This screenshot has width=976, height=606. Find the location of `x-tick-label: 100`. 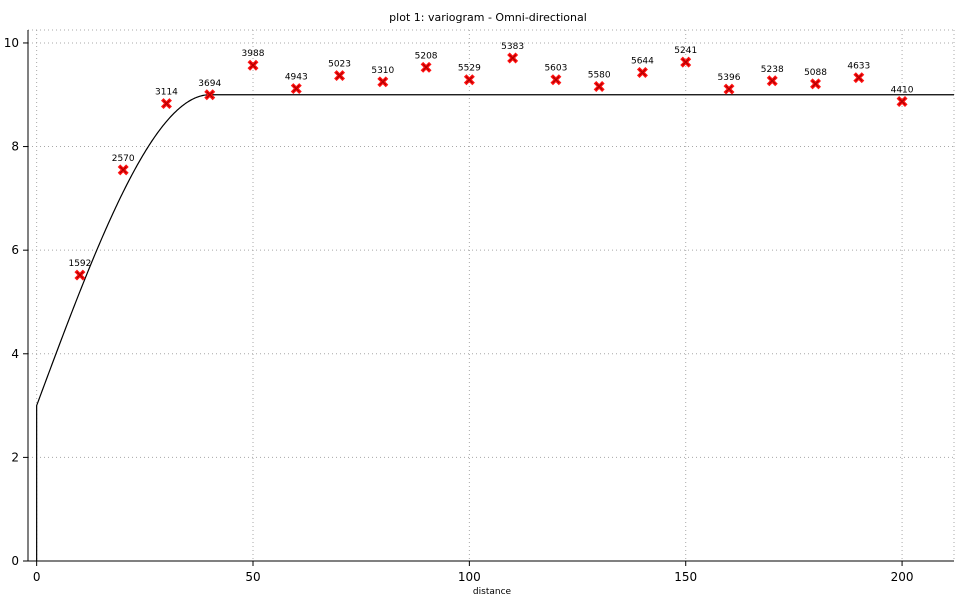

x-tick-label: 100 is located at coordinates (469, 577).